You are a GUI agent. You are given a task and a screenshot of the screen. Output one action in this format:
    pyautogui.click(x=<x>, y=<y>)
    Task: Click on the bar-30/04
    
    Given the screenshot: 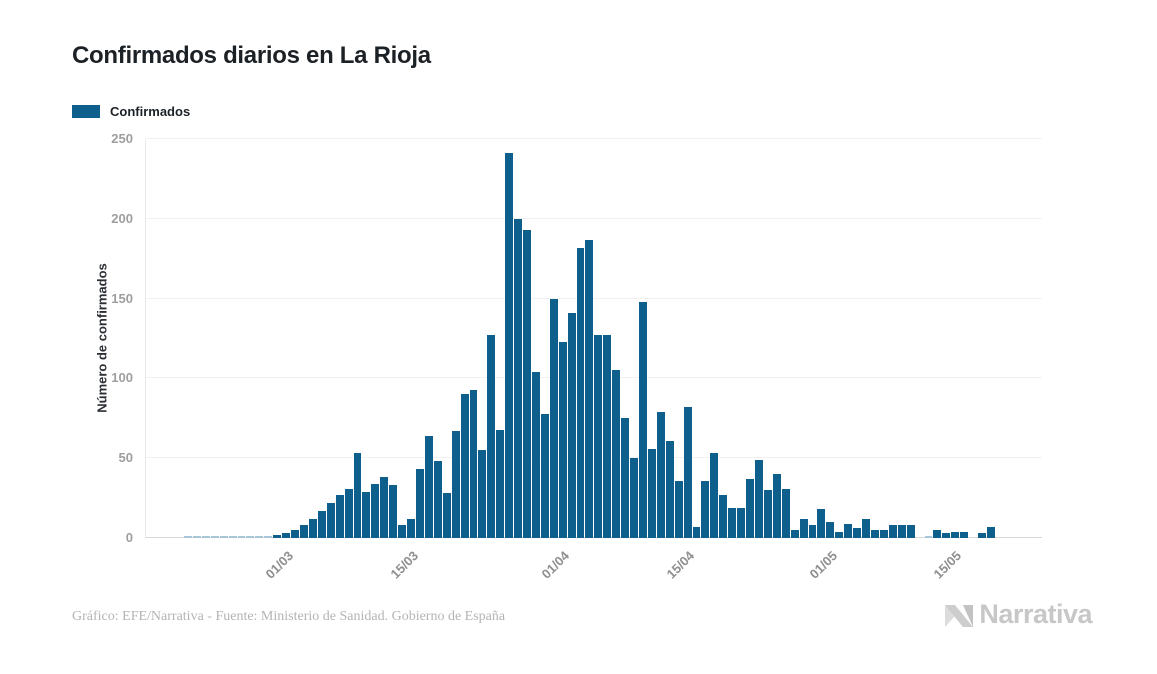 What is the action you would take?
    pyautogui.click(x=812, y=531)
    